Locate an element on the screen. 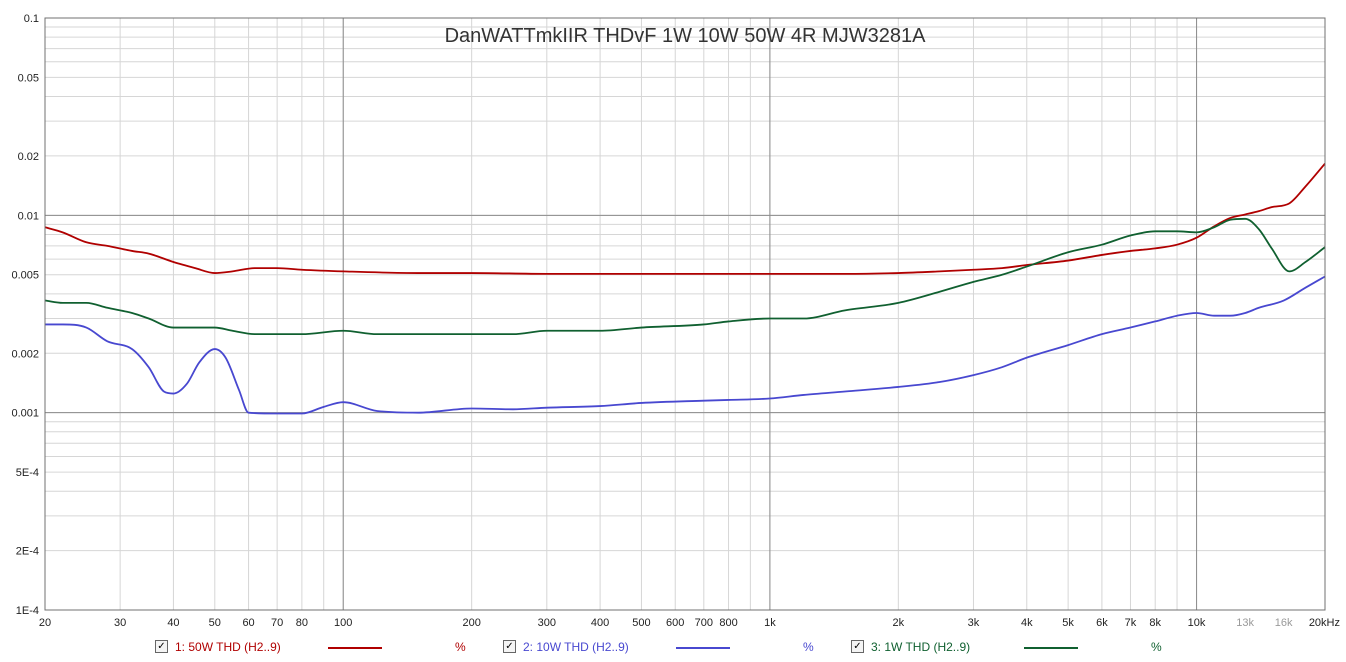 This screenshot has width=1346, height=662. legend-item-10w: ✓ 2: 10W THD (H2..9) % is located at coordinates (668, 648).